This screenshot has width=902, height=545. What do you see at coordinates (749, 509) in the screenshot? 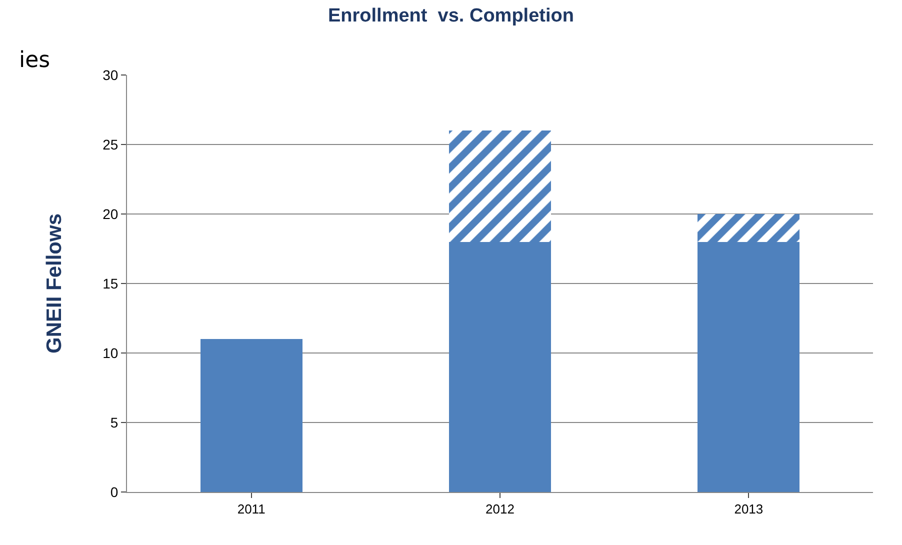
I see `x-tick-label: 2013` at bounding box center [749, 509].